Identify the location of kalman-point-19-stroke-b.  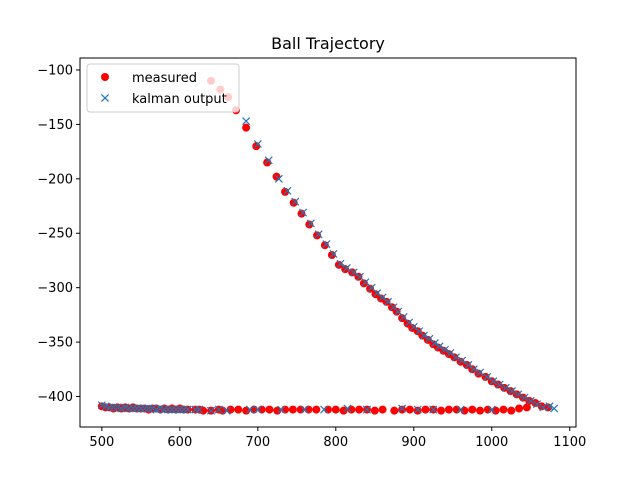
(175, 409).